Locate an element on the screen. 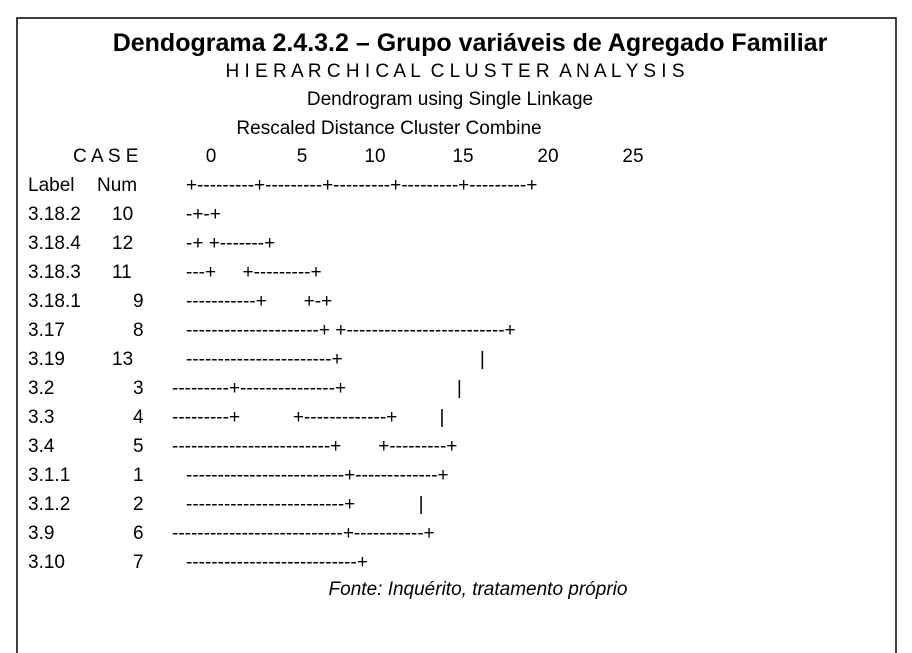 This screenshot has height=653, width=912. scale-title: Rescaled Distance Cluster Combine is located at coordinates (388, 128).